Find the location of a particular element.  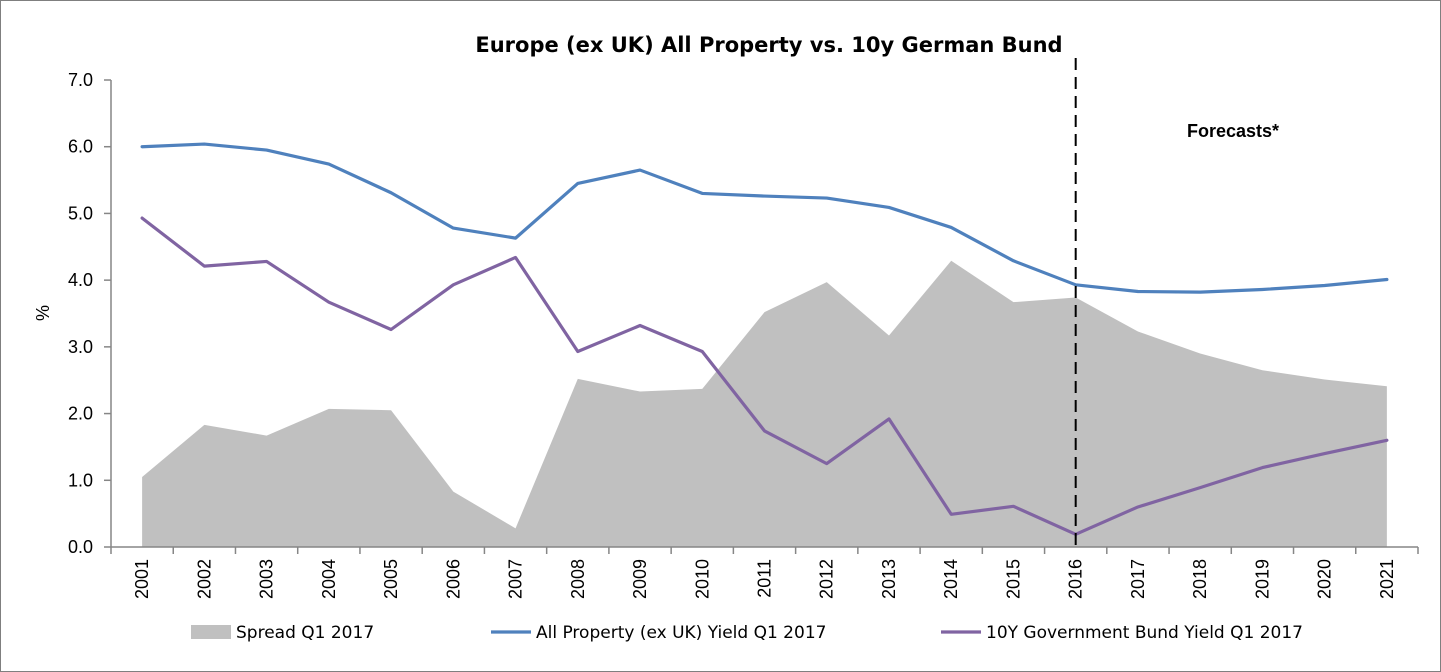

legend-item-bund: 10Y Government Bund Yield Q1 2017 is located at coordinates (1122, 633).